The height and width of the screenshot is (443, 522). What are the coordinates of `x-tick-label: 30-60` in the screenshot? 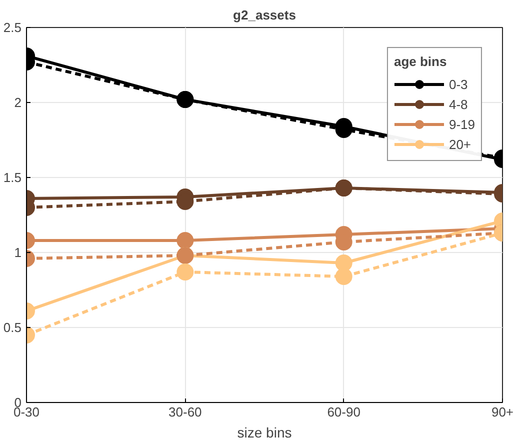 It's located at (185, 412).